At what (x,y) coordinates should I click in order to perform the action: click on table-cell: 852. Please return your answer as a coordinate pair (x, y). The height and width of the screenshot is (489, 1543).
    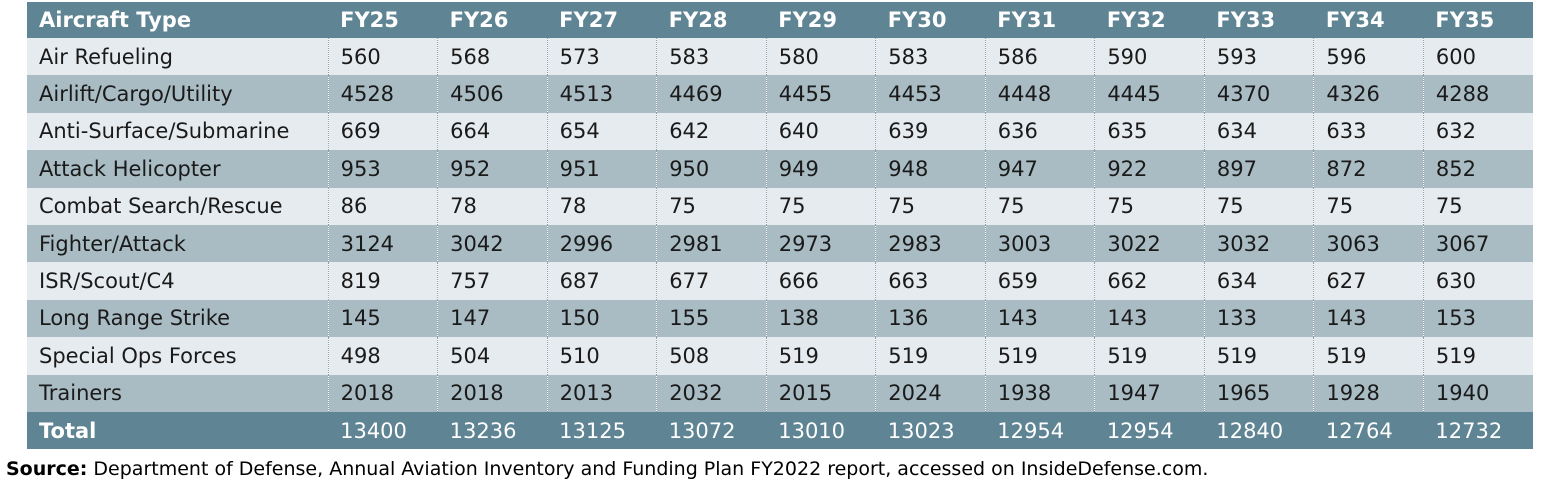
    Looking at the image, I should click on (1477, 169).